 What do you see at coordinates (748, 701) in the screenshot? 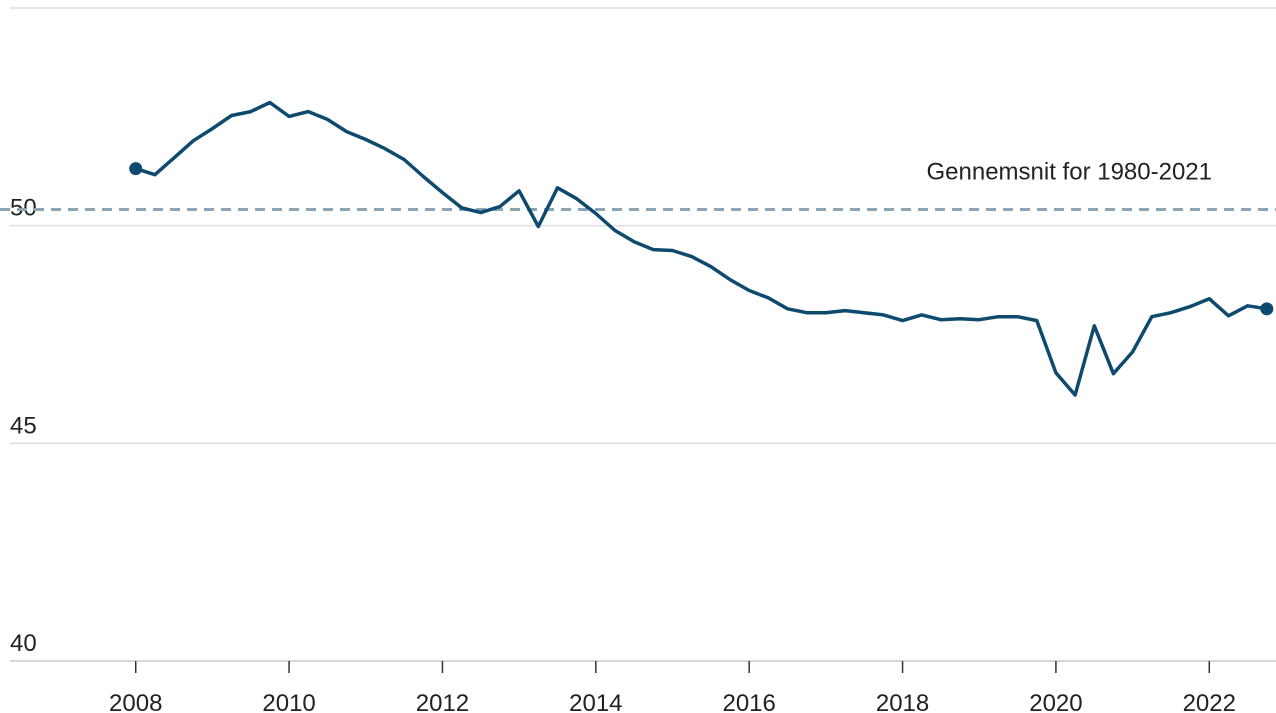
I see `x-tick-label: 2016` at bounding box center [748, 701].